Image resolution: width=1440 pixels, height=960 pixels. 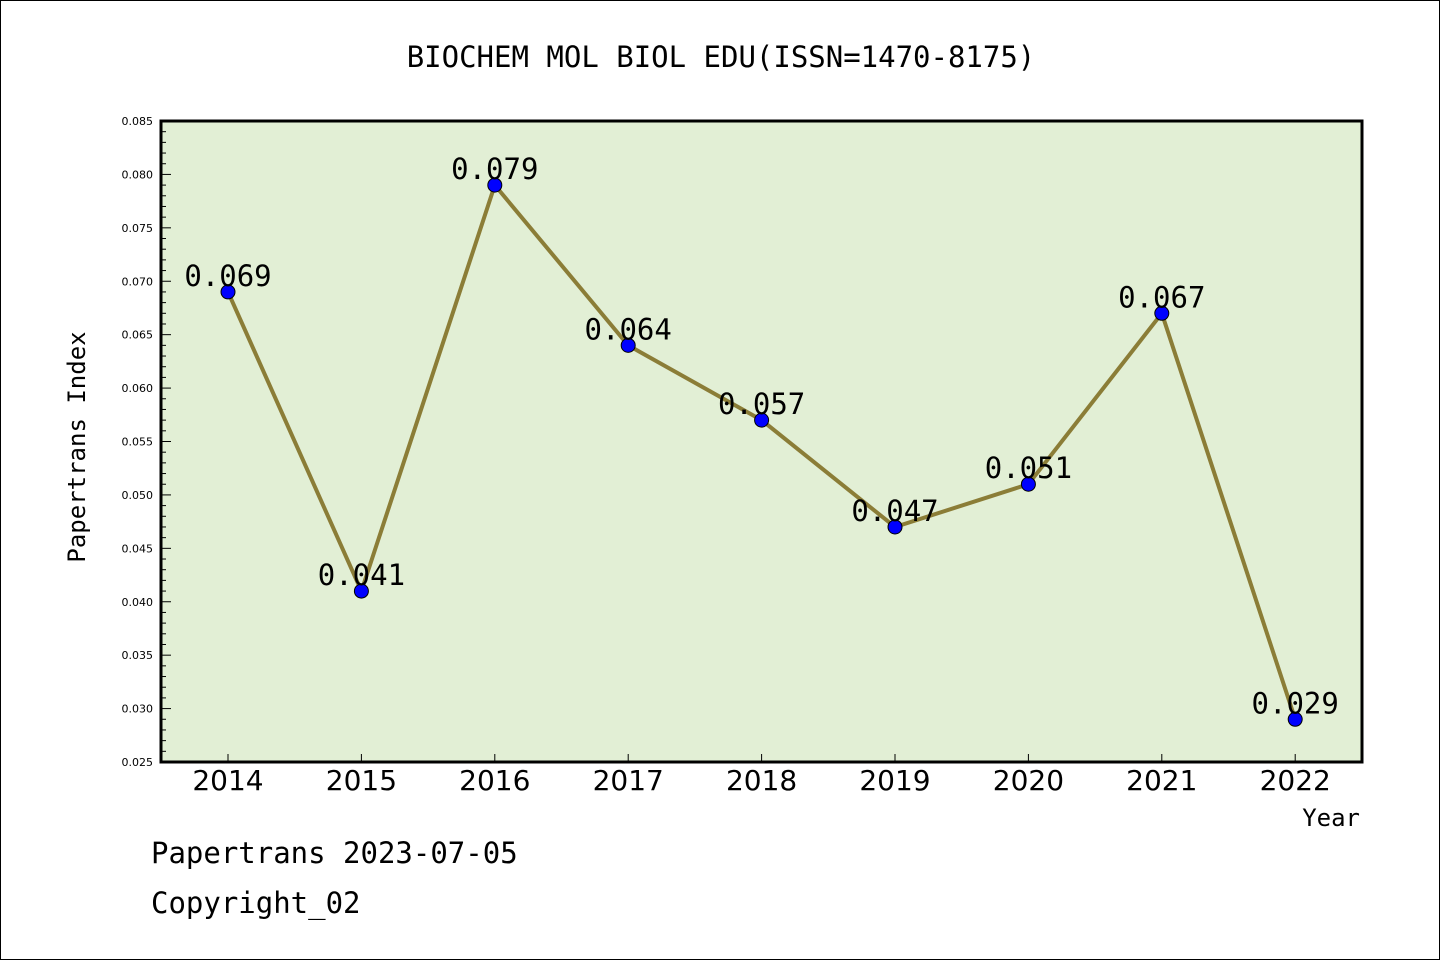 What do you see at coordinates (138, 442) in the screenshot?
I see `y-tick-label: 0.055` at bounding box center [138, 442].